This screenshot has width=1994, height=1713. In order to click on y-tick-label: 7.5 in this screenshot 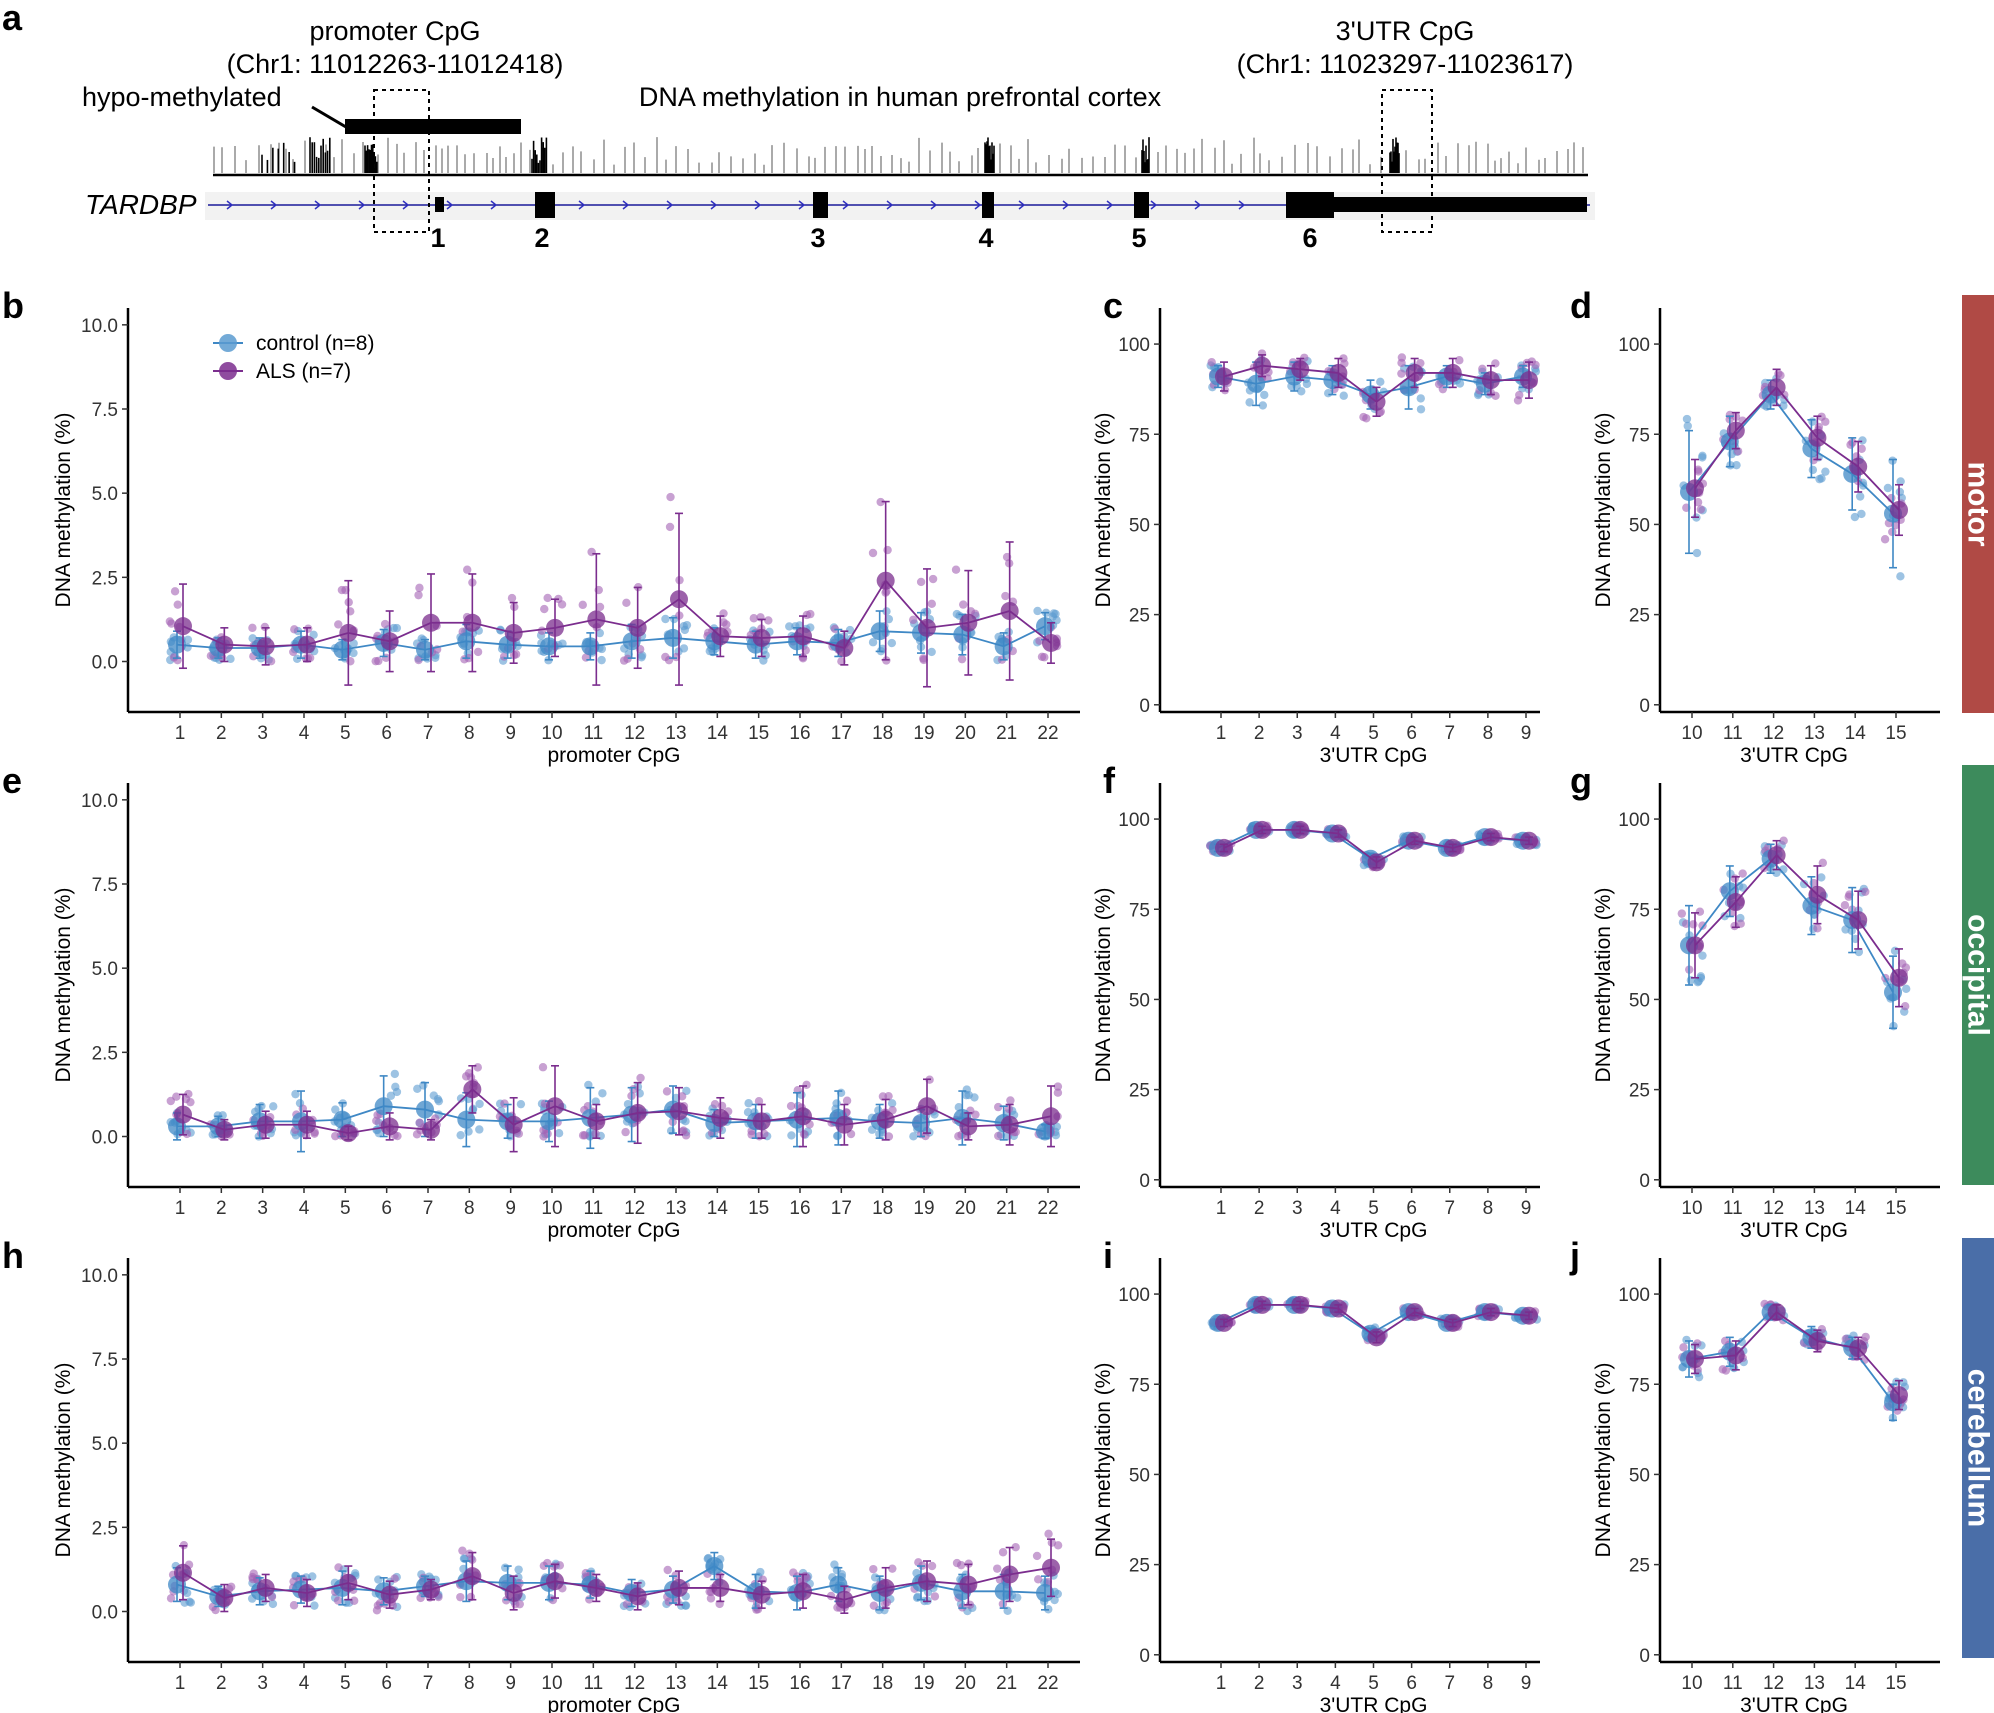, I will do `click(105, 1360)`.